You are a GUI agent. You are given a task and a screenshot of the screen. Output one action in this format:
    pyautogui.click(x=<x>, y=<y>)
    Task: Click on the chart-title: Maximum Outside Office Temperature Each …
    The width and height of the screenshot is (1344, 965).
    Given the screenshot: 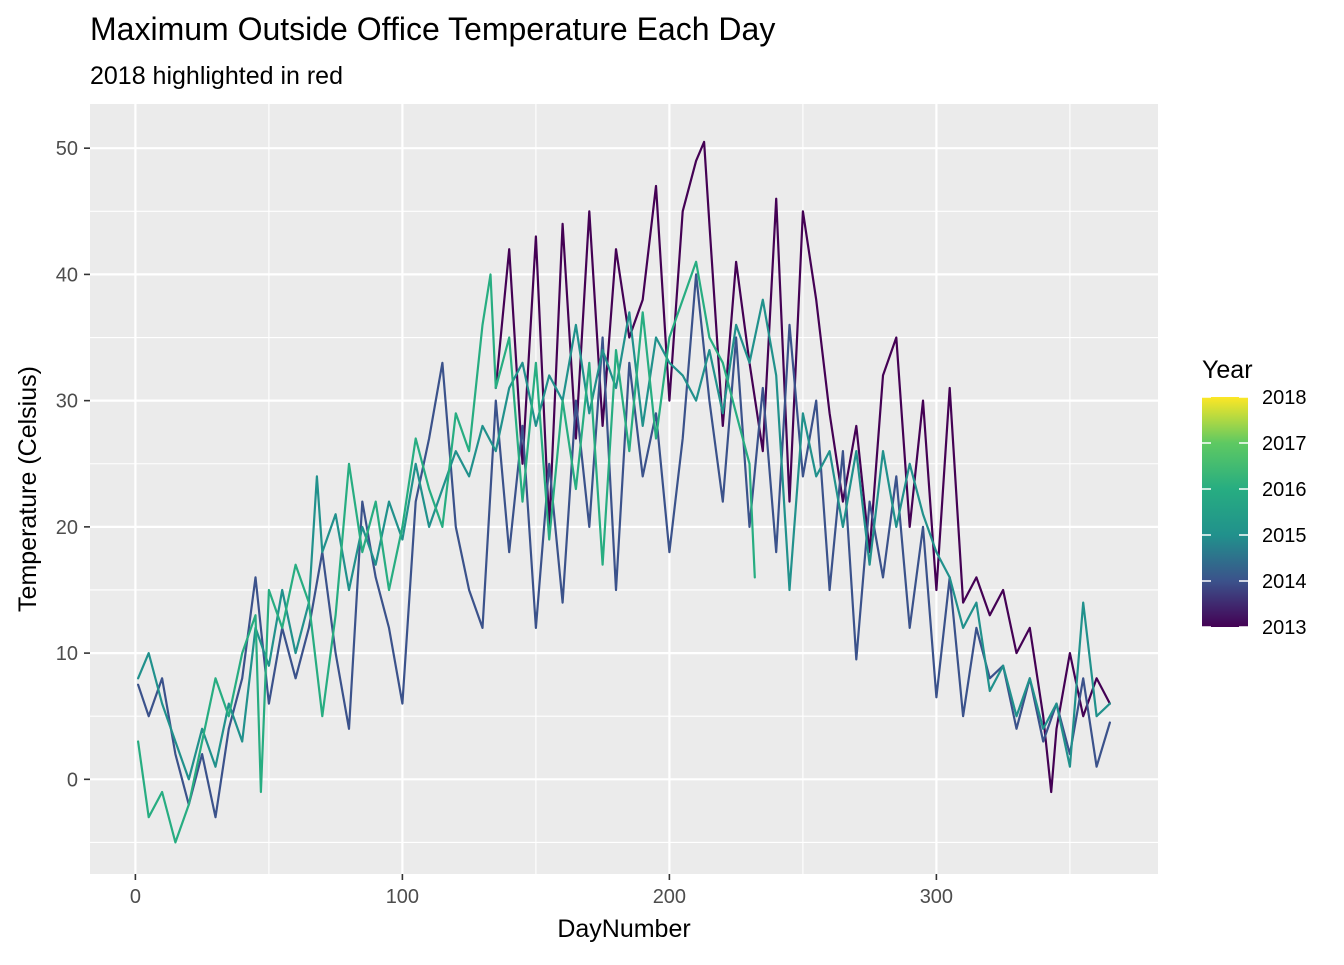 What is the action you would take?
    pyautogui.click(x=432, y=29)
    